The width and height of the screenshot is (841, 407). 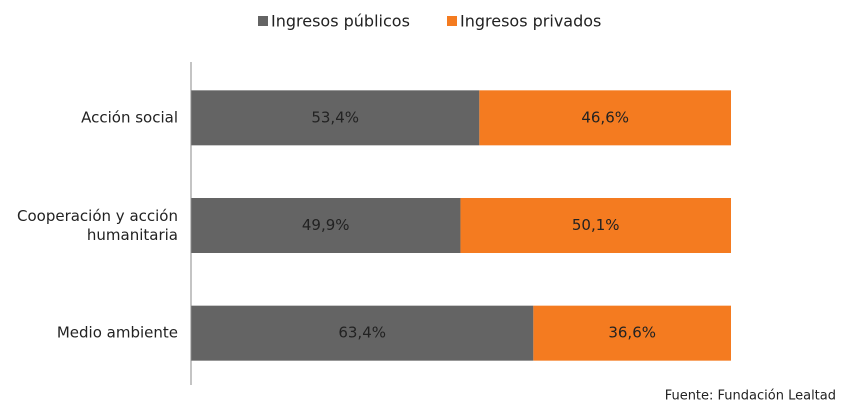 I want to click on value-label: 50,1%, so click(x=596, y=225).